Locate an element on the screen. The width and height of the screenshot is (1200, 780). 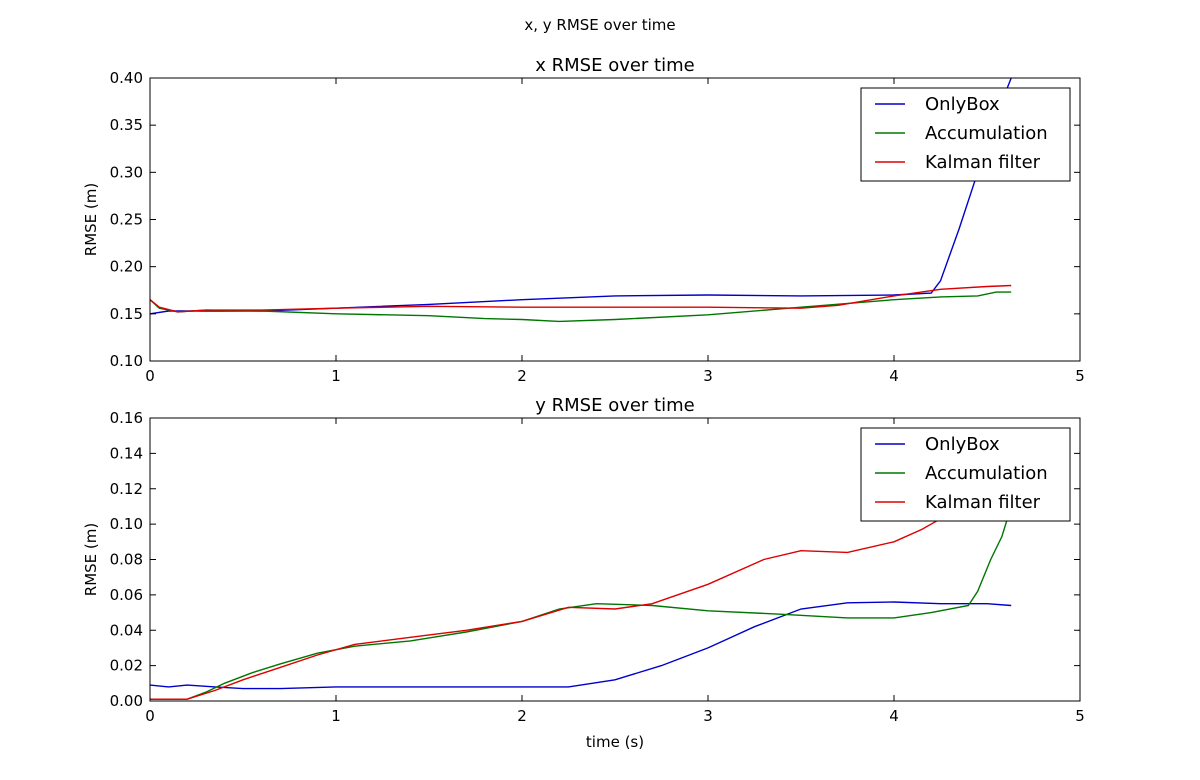
y-rmse-xtick-label: 3 is located at coordinates (708, 716).